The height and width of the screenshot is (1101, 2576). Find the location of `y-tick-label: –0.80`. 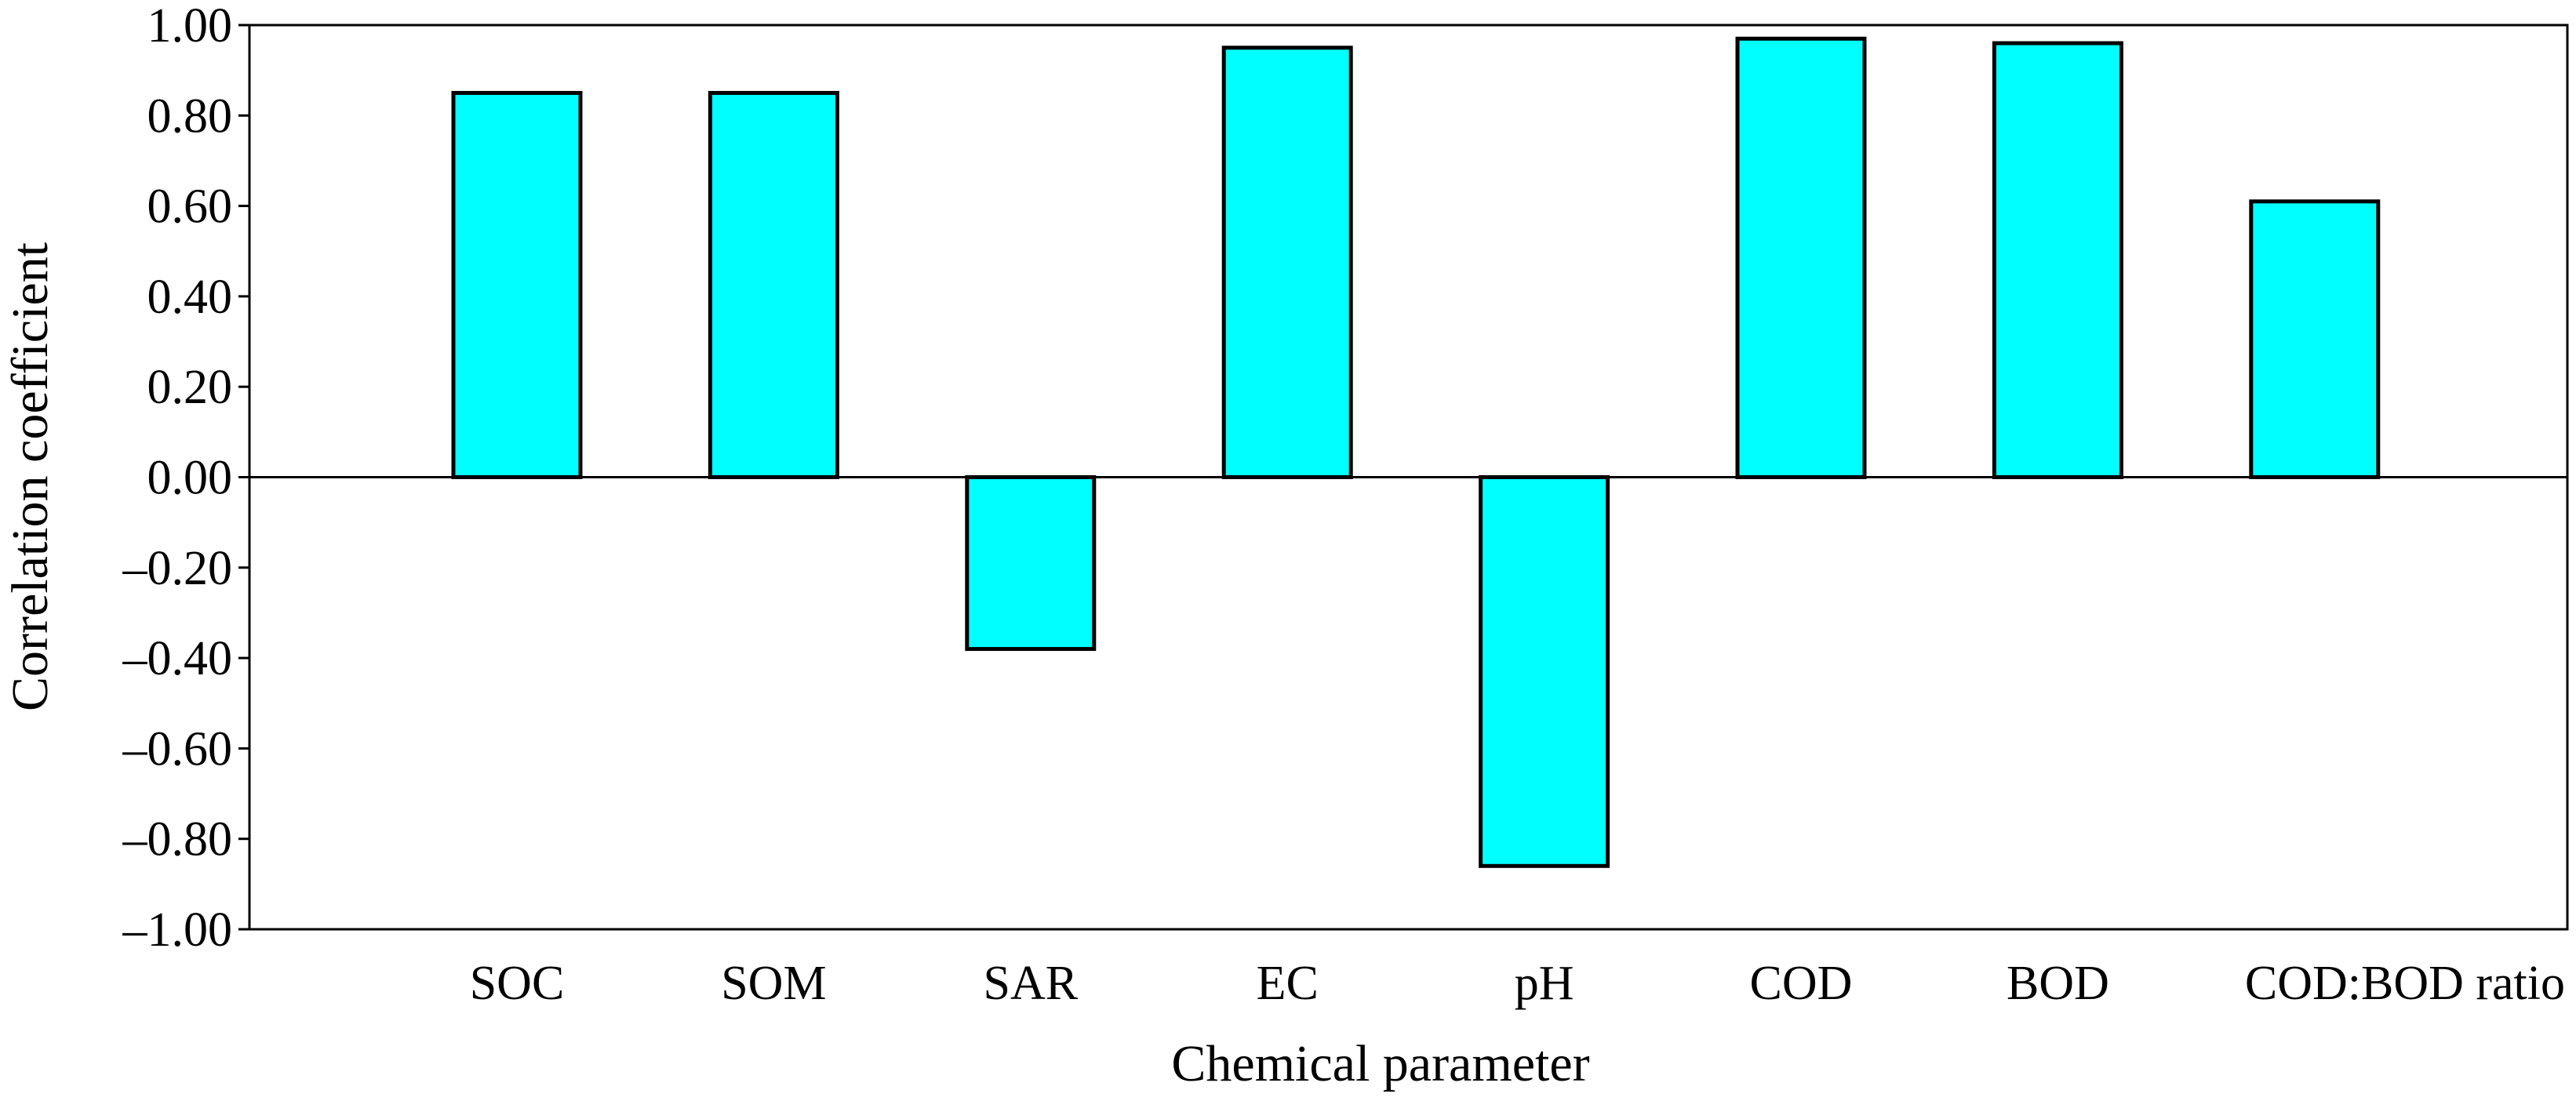

y-tick-label: –0.80 is located at coordinates (177, 840).